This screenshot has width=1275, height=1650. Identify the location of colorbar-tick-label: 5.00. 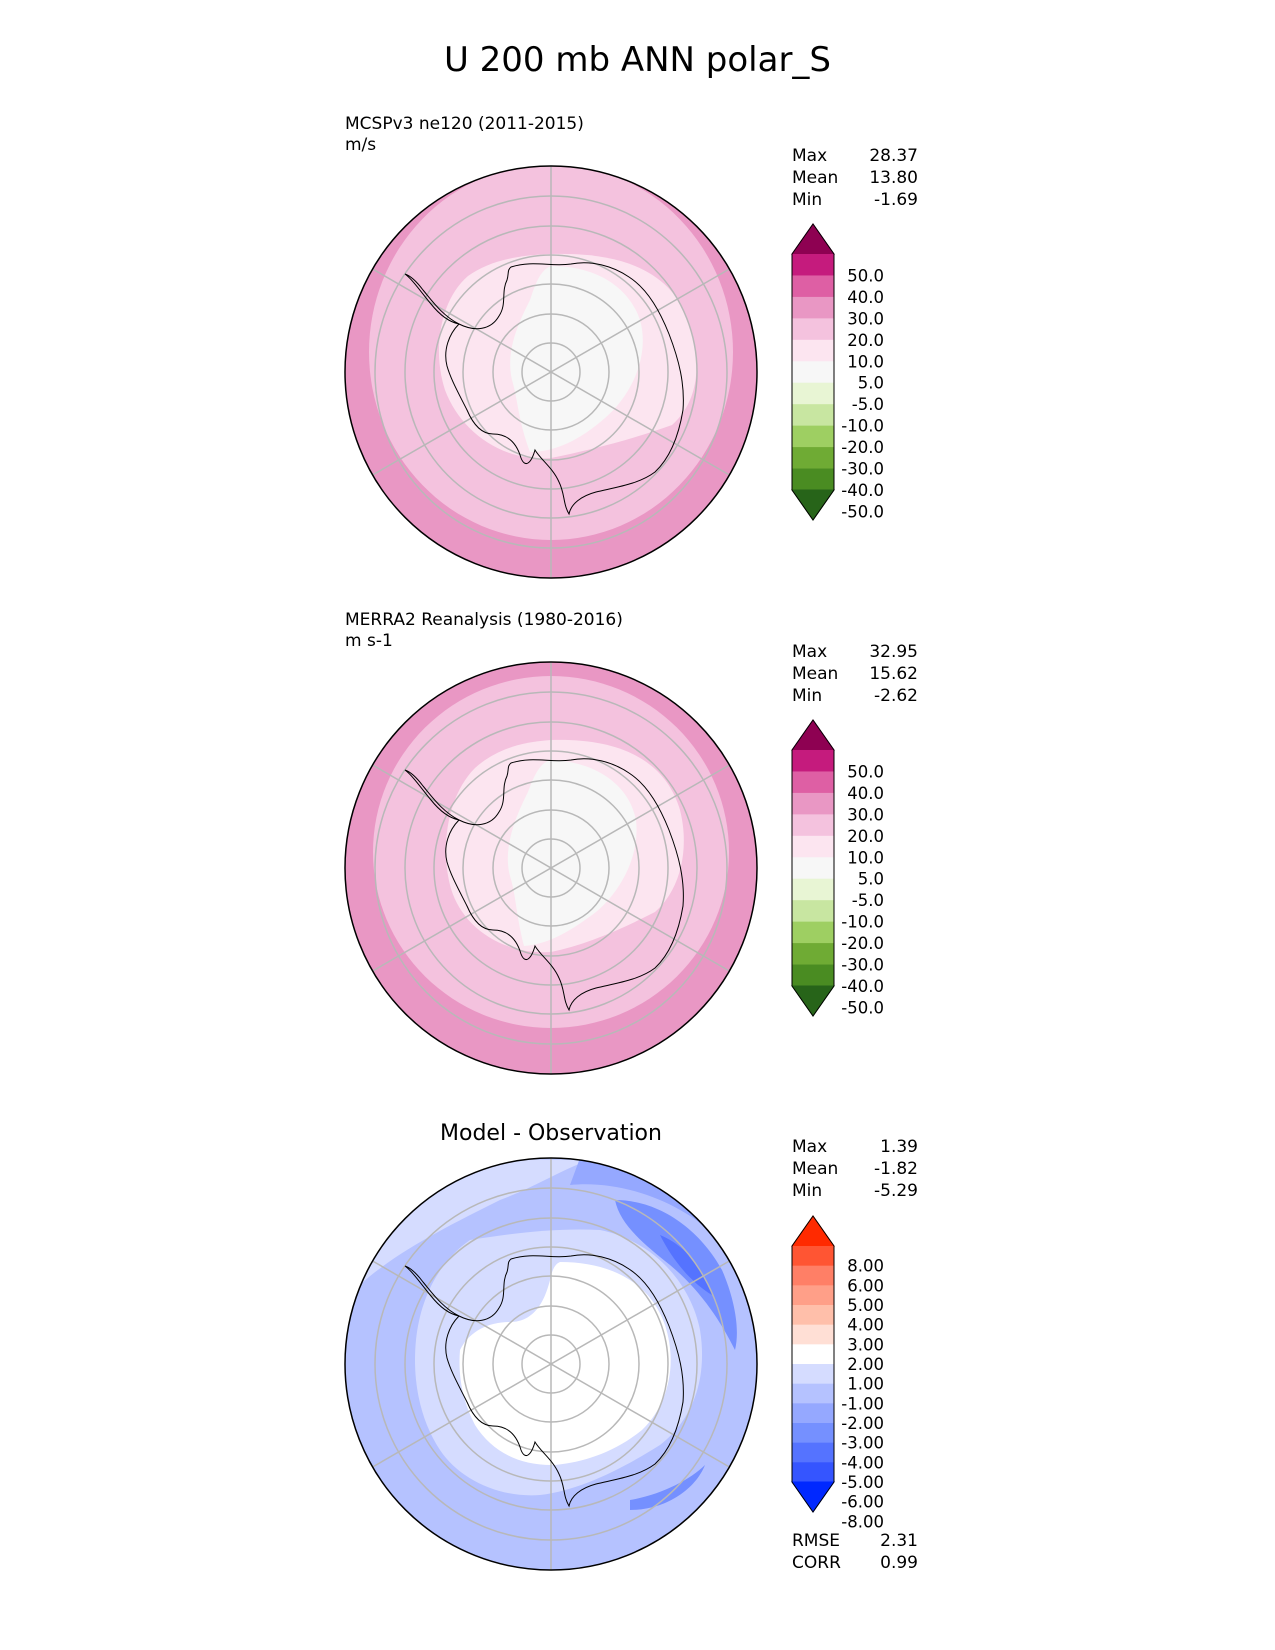
(865, 1305).